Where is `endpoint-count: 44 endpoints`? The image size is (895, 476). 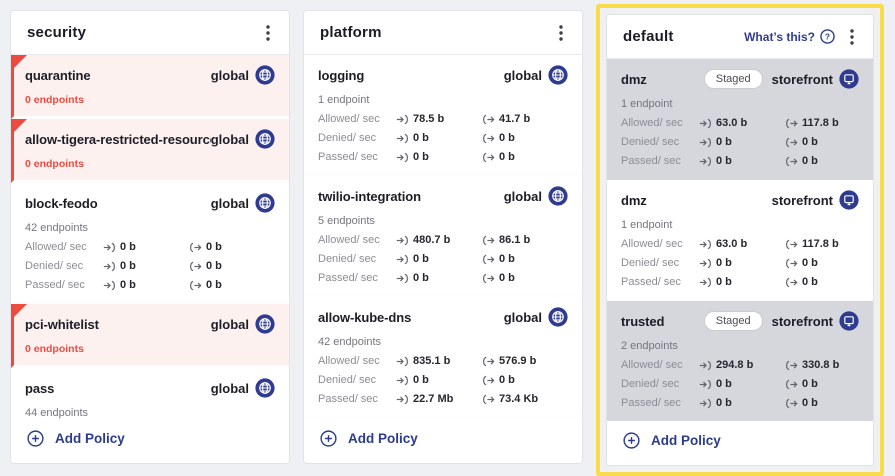 endpoint-count: 44 endpoints is located at coordinates (56, 413).